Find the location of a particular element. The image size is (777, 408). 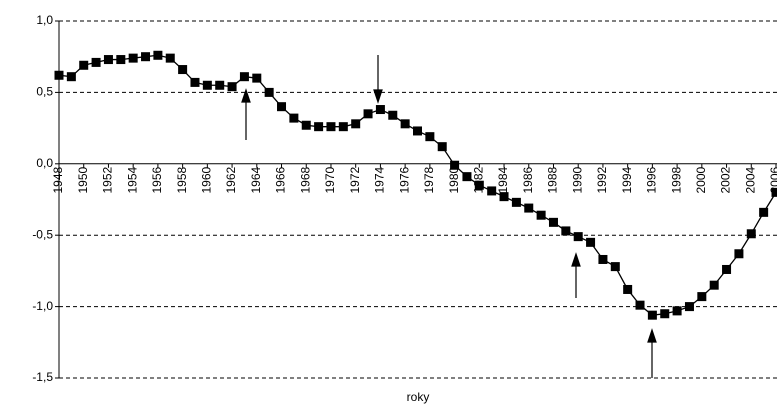

x-tick-label: 1986 is located at coordinates (528, 179).